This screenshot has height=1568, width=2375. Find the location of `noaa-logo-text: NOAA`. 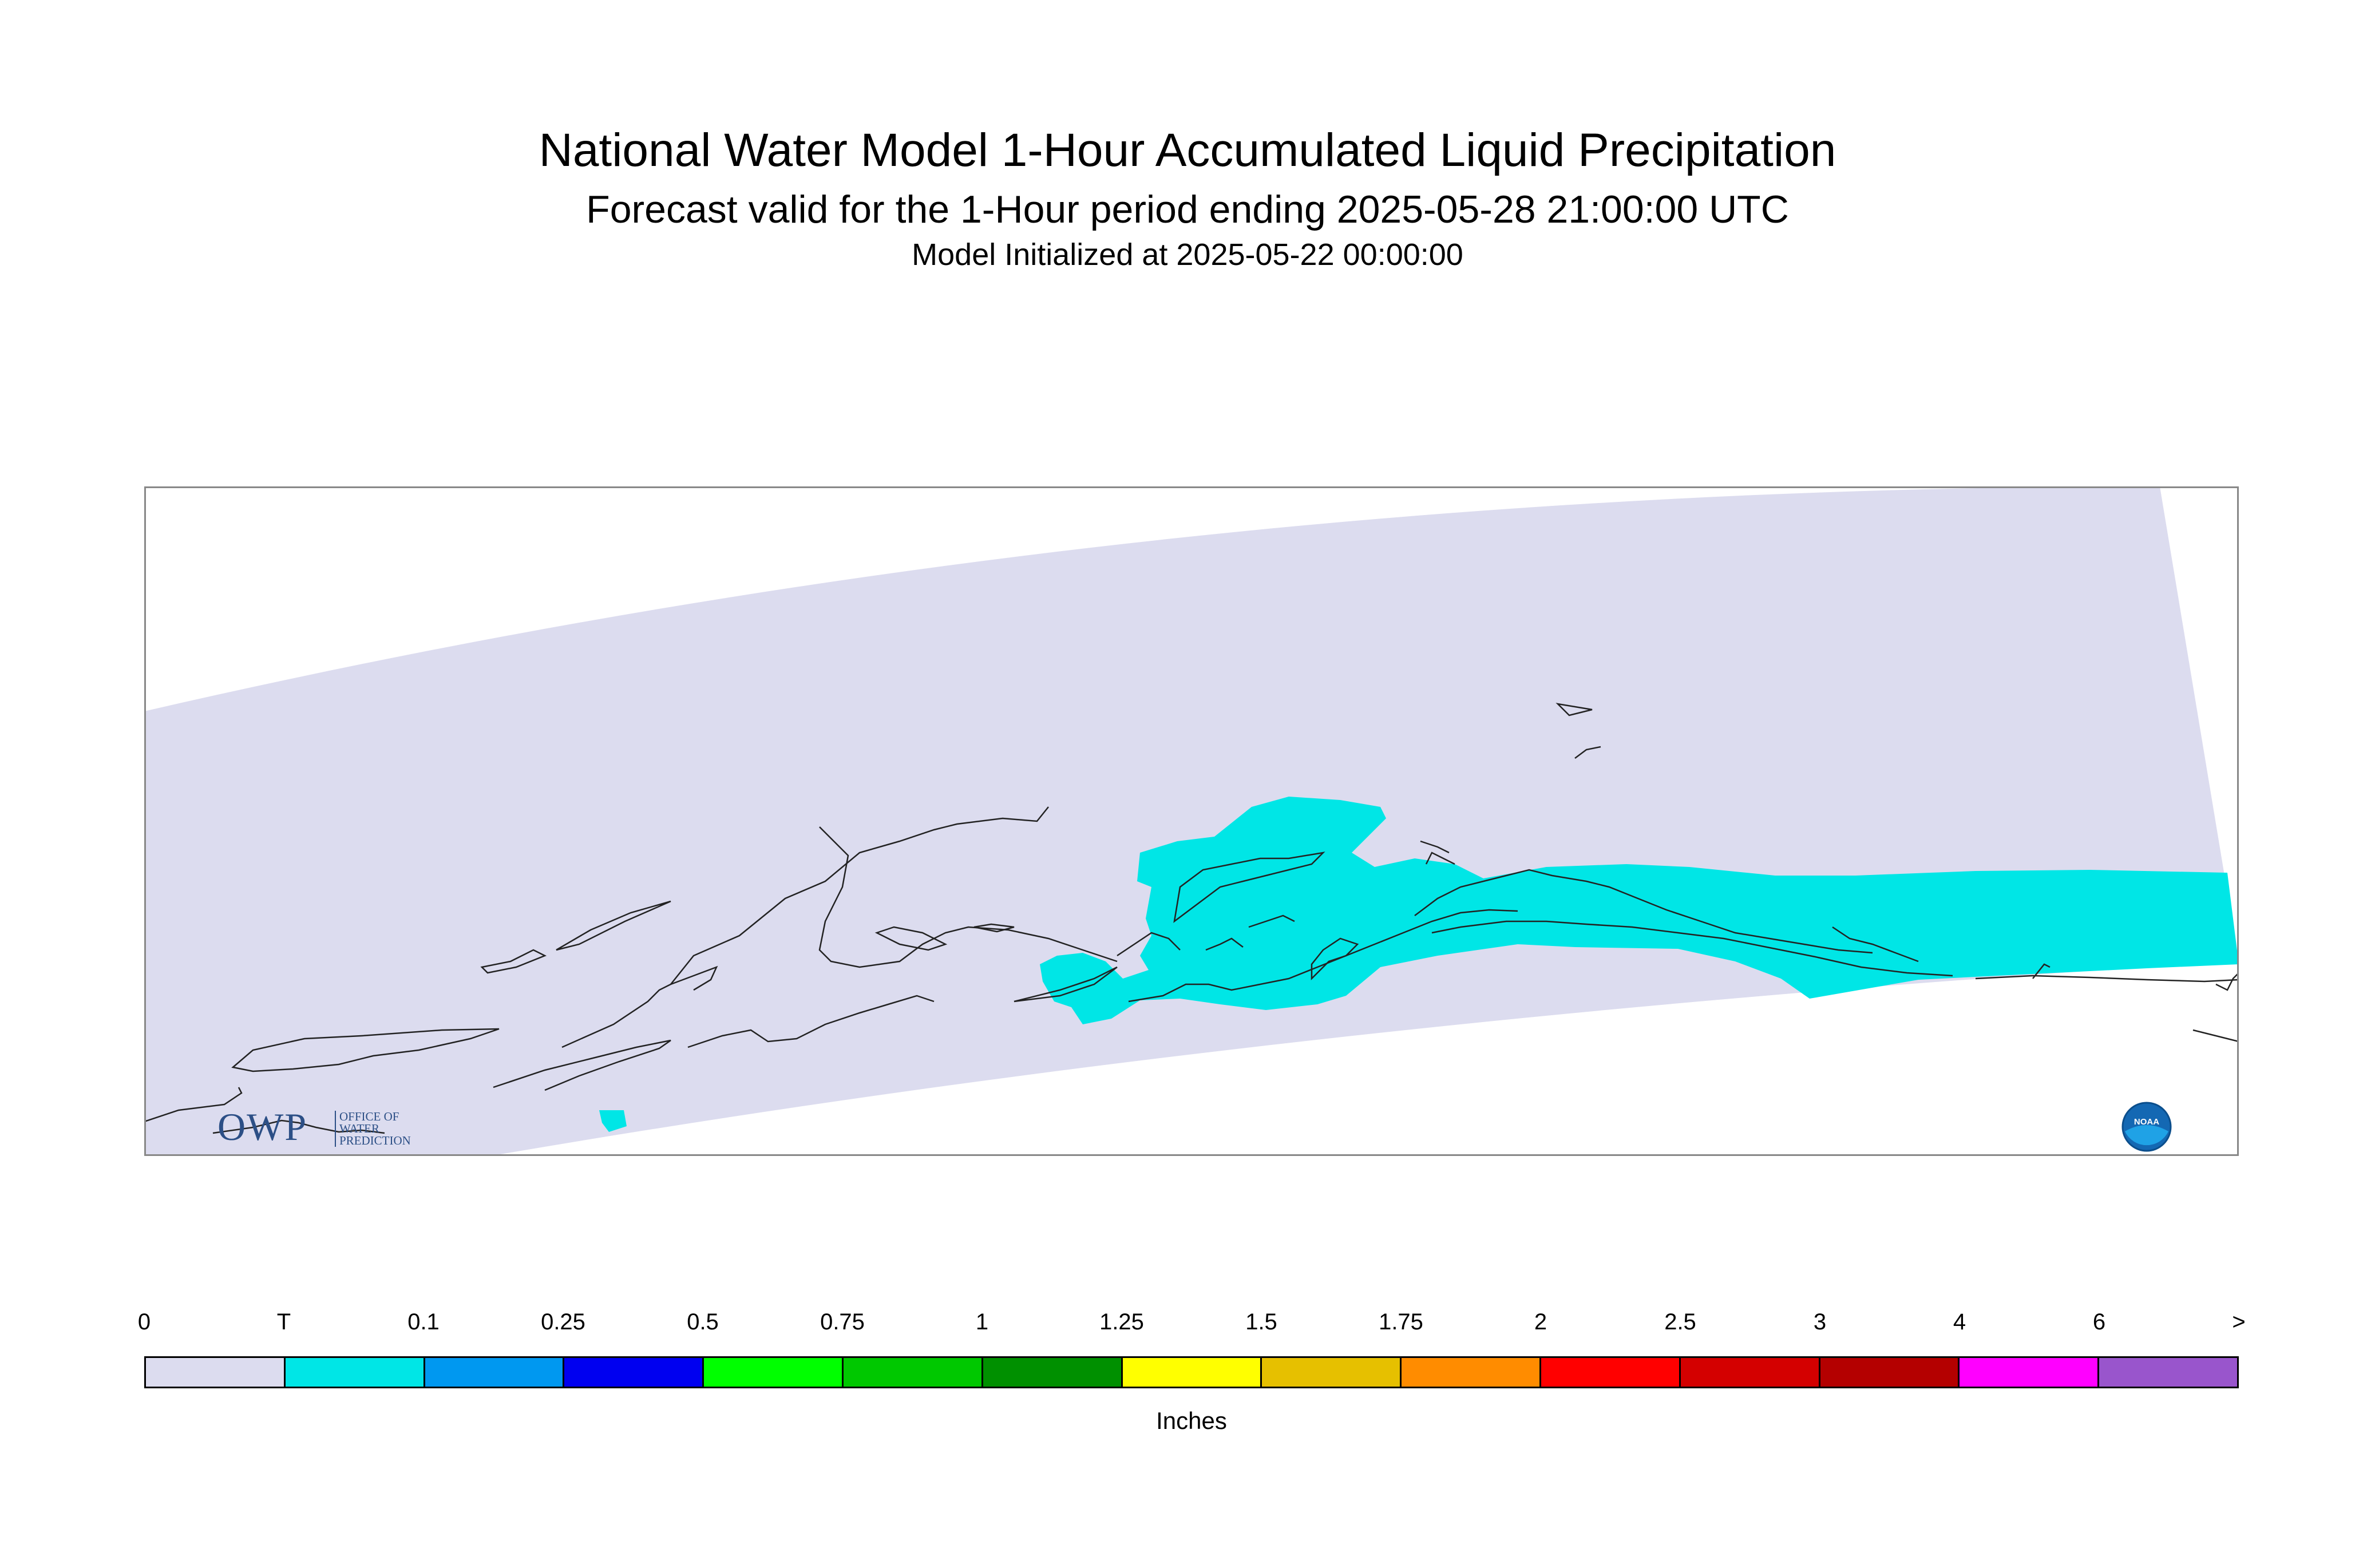

noaa-logo-text: NOAA is located at coordinates (2147, 1122).